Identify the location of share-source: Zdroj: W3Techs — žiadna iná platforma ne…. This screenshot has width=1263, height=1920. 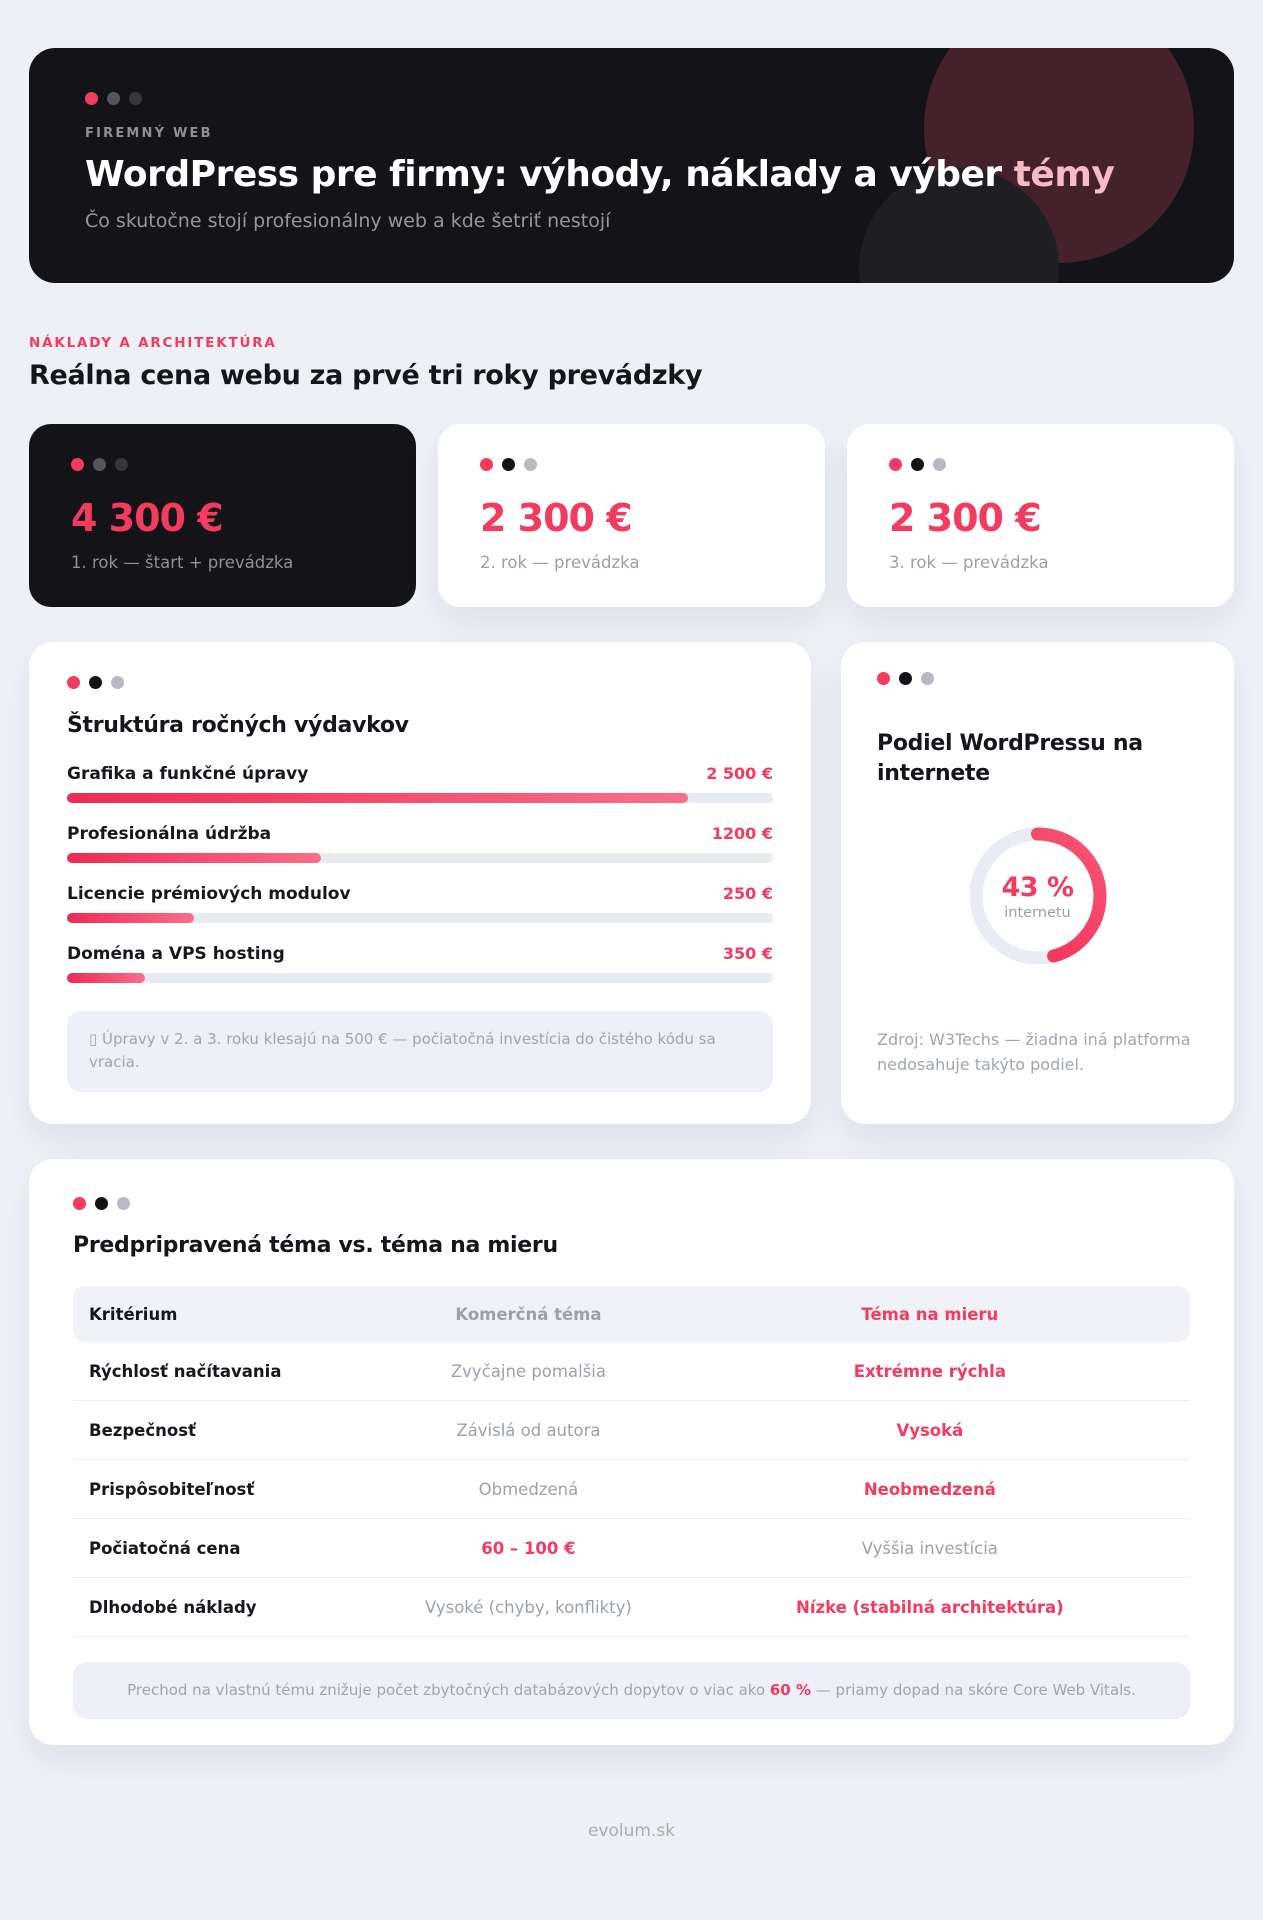
(1034, 1052).